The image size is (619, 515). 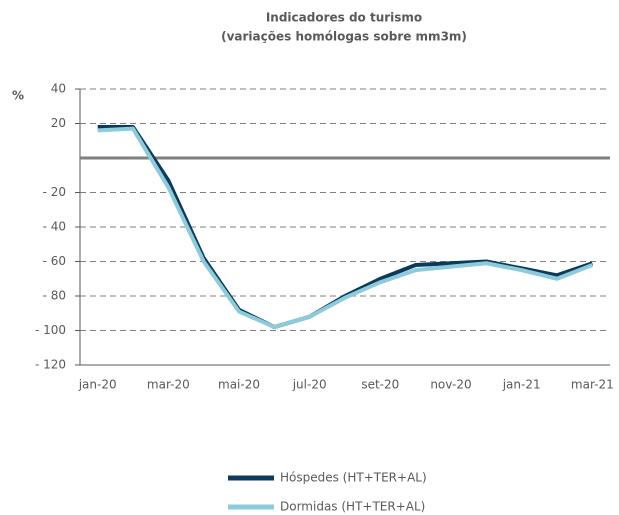 I want to click on y-tick-label: - 80, so click(x=54, y=296).